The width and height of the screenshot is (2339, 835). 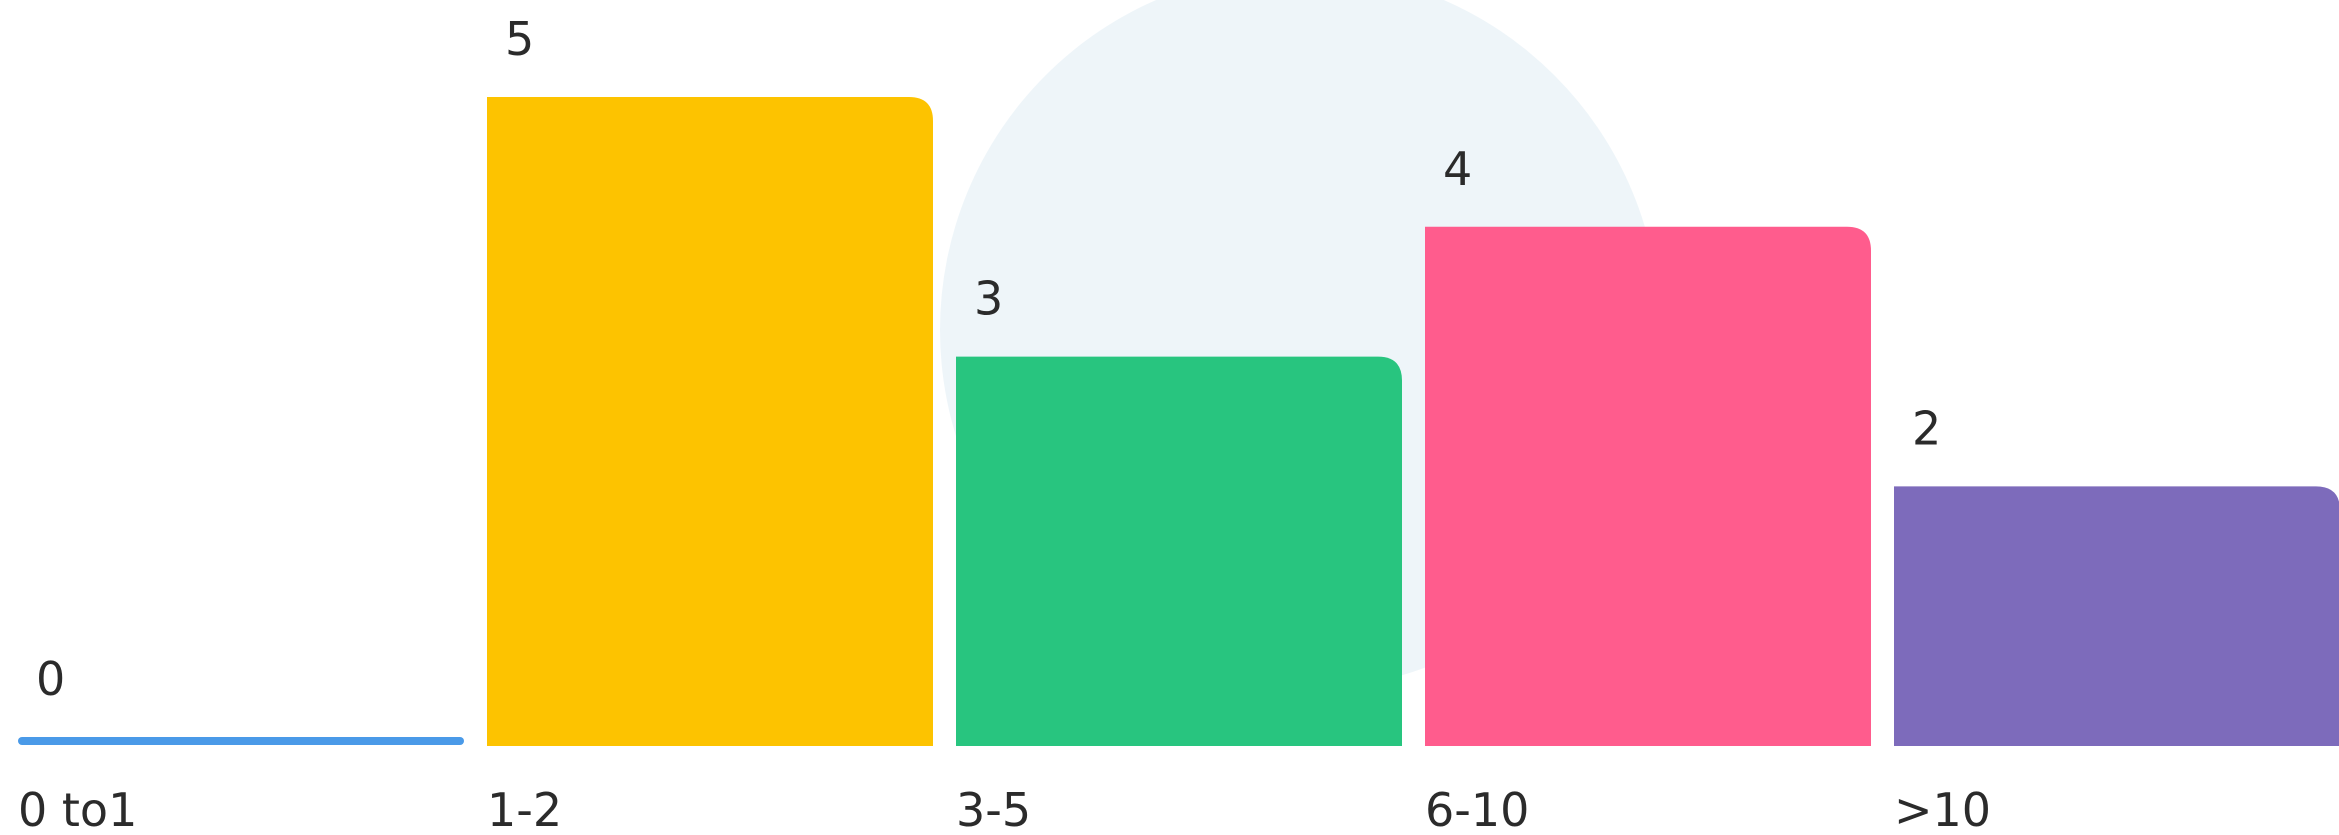 What do you see at coordinates (1477, 809) in the screenshot?
I see `x-tick-label: 6-10` at bounding box center [1477, 809].